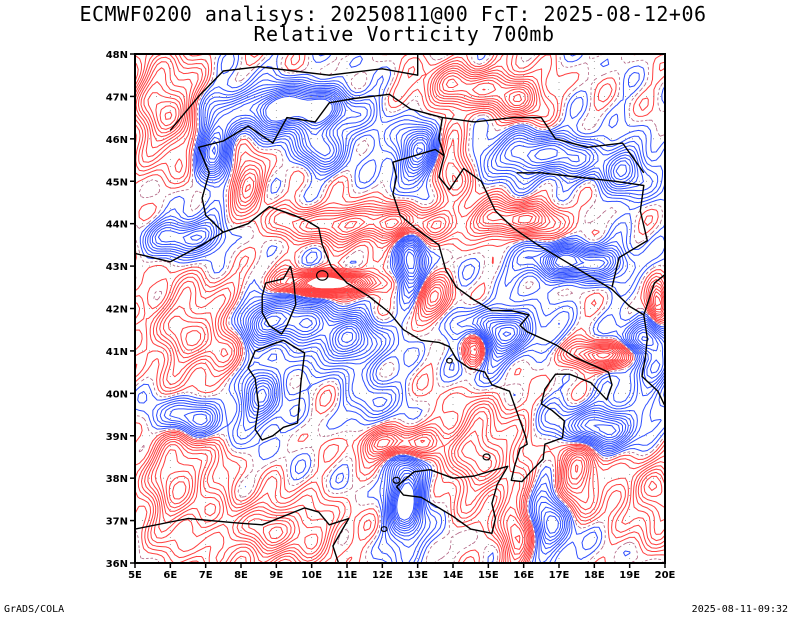 The height and width of the screenshot is (618, 800). I want to click on footer-timestamp: 2025-08-11-09:32, so click(739, 609).